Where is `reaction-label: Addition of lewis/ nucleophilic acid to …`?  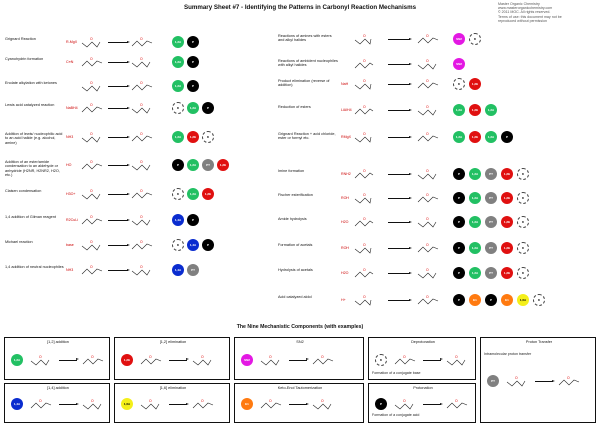
reaction-label: Addition of lewis/ nucleophilic acid to … is located at coordinates (34, 138).